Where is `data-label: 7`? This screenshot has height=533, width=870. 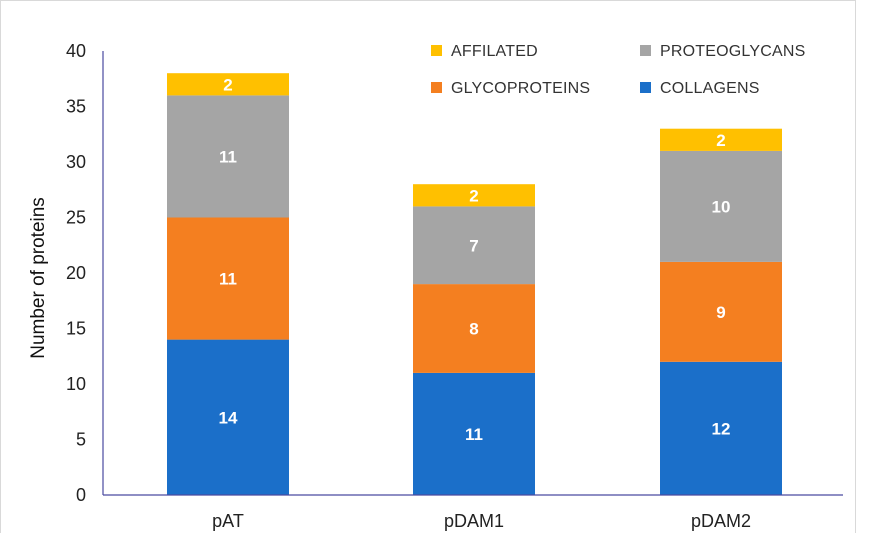 data-label: 7 is located at coordinates (473, 245).